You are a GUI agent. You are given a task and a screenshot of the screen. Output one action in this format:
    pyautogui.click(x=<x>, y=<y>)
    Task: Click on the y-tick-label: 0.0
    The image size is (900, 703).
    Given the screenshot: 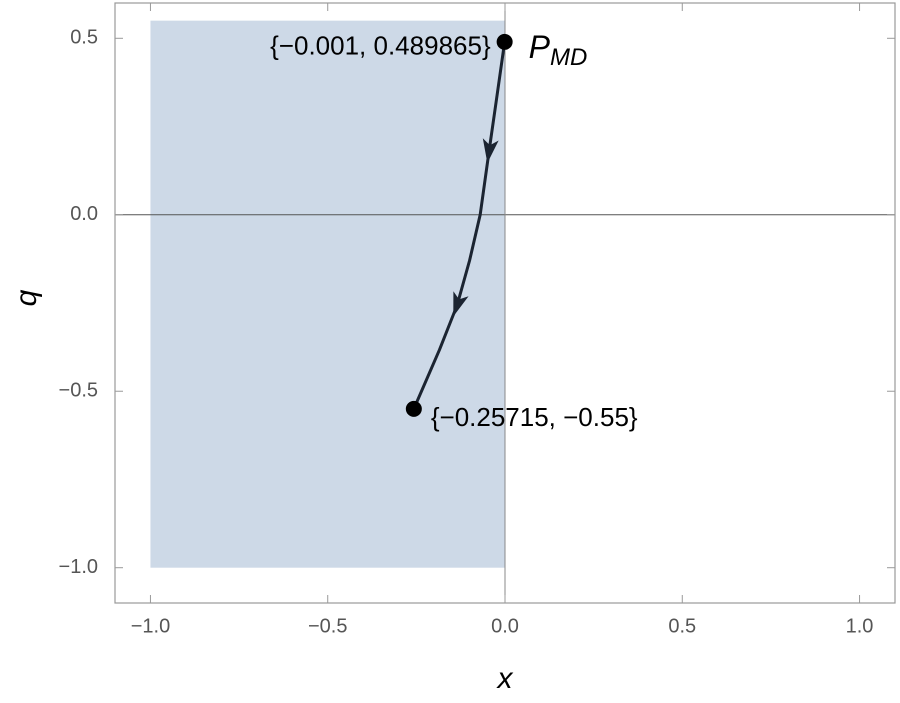 What is the action you would take?
    pyautogui.click(x=84, y=214)
    